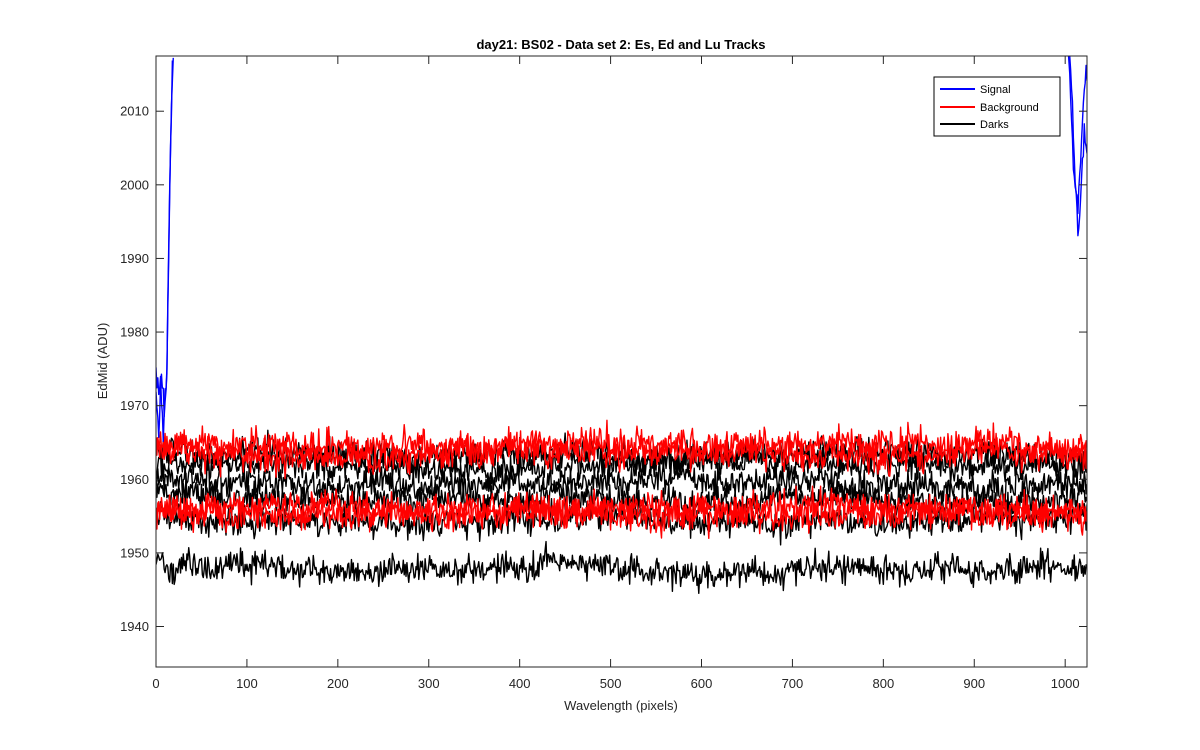 The height and width of the screenshot is (750, 1200). I want to click on y-axis-label: EdMid (ADU), so click(102, 361).